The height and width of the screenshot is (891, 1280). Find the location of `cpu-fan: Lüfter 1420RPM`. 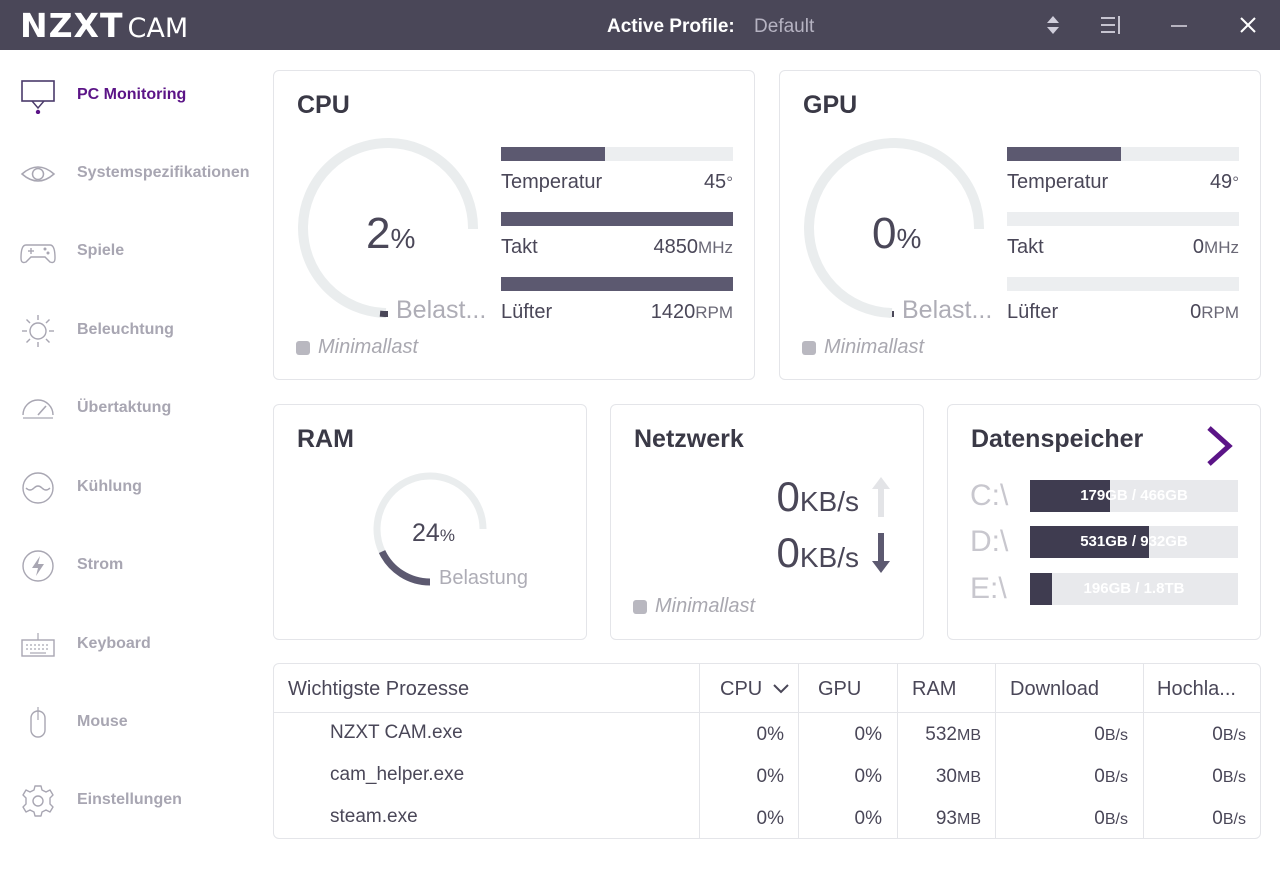

cpu-fan: Lüfter 1420RPM is located at coordinates (617, 300).